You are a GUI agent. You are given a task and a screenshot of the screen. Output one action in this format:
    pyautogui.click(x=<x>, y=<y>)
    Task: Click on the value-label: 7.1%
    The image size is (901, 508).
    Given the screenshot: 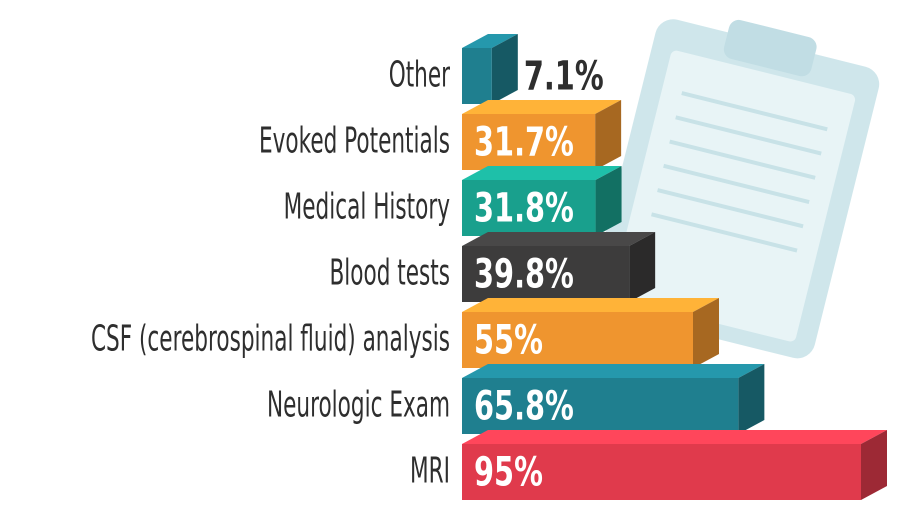 What is the action you would take?
    pyautogui.click(x=564, y=77)
    